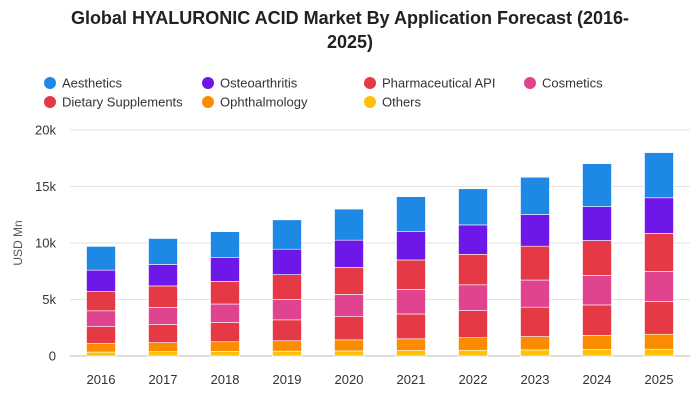 This screenshot has height=400, width=700. I want to click on bar-2024-osteoarthritis, so click(597, 223).